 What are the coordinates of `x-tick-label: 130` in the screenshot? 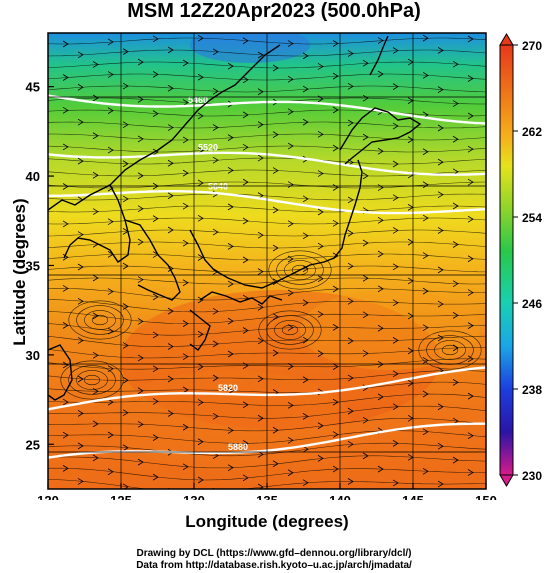 It's located at (194, 496).